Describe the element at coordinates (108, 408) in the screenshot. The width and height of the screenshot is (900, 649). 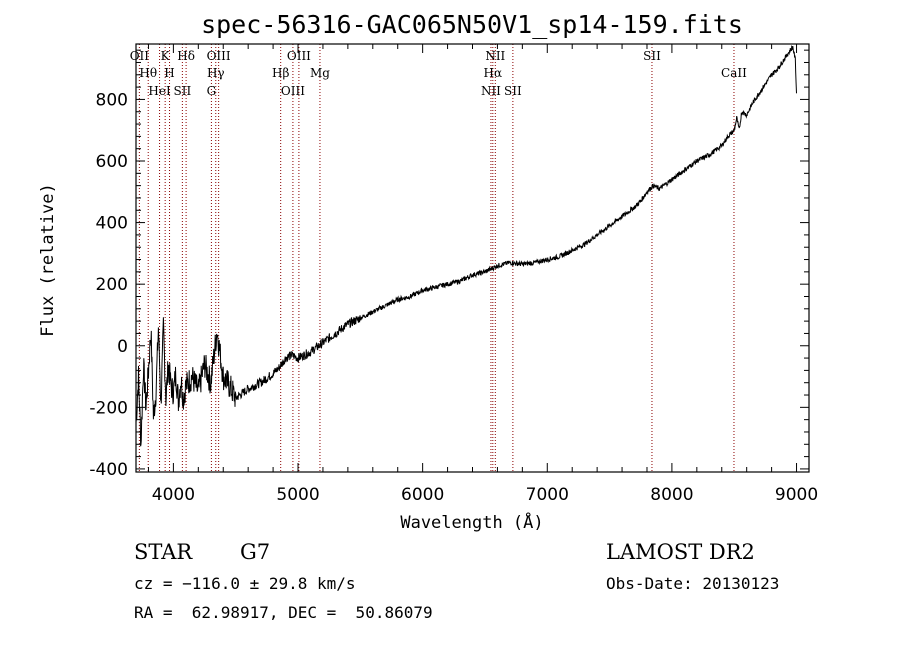
I see `y-tick-label: -200` at that location.